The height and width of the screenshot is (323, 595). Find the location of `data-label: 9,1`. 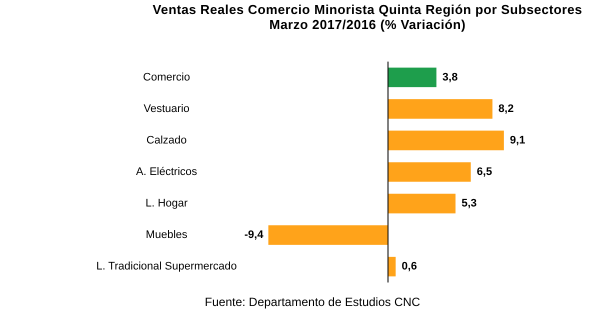

data-label: 9,1 is located at coordinates (518, 140).